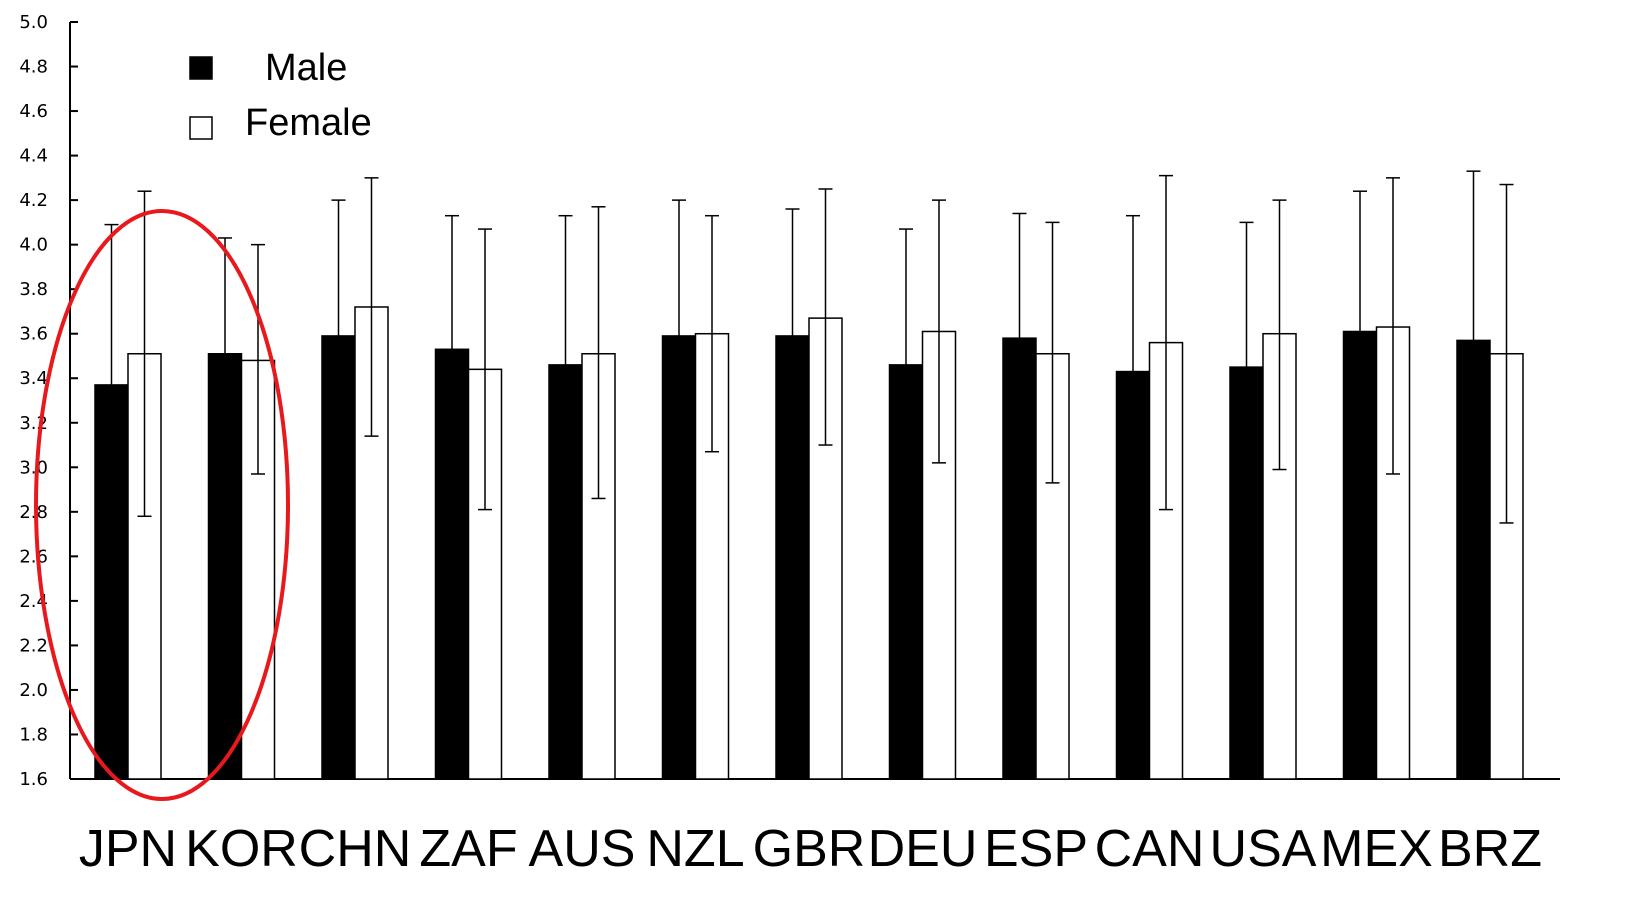  I want to click on bar-male-kor, so click(225, 566).